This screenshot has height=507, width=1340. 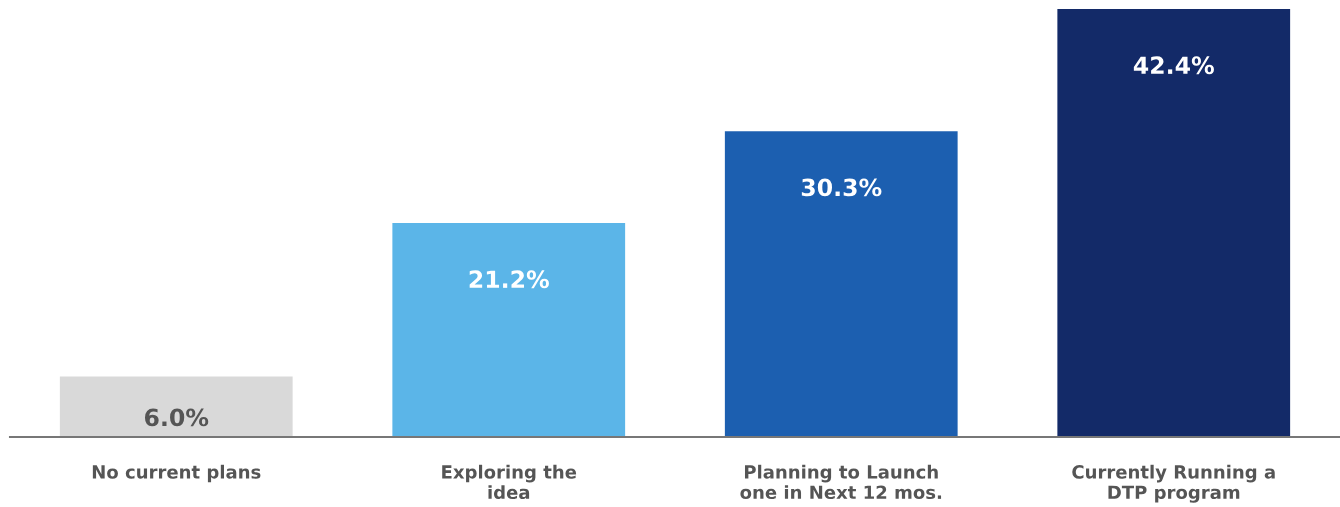 I want to click on data-label: 21.2%, so click(x=509, y=279).